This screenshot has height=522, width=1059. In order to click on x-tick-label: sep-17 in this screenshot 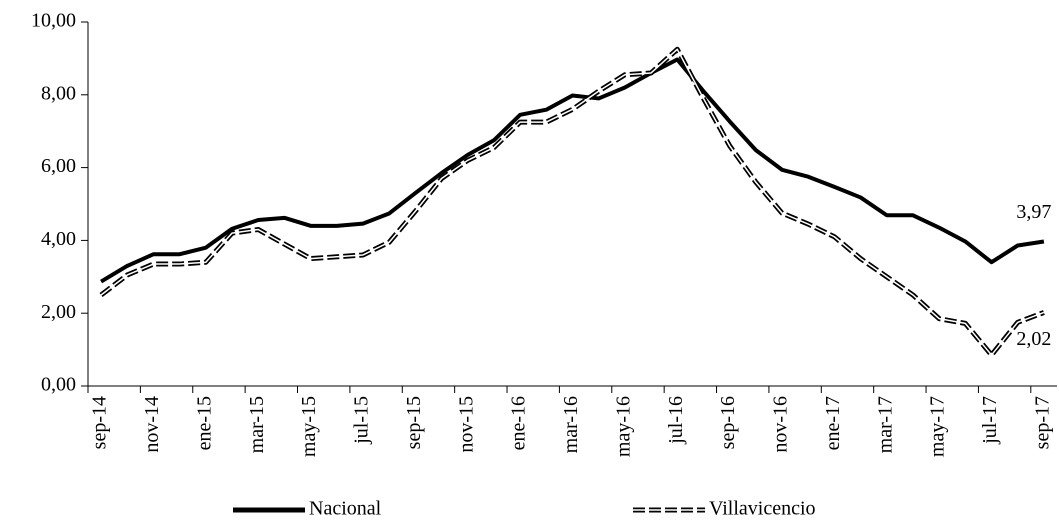, I will do `click(1042, 422)`.